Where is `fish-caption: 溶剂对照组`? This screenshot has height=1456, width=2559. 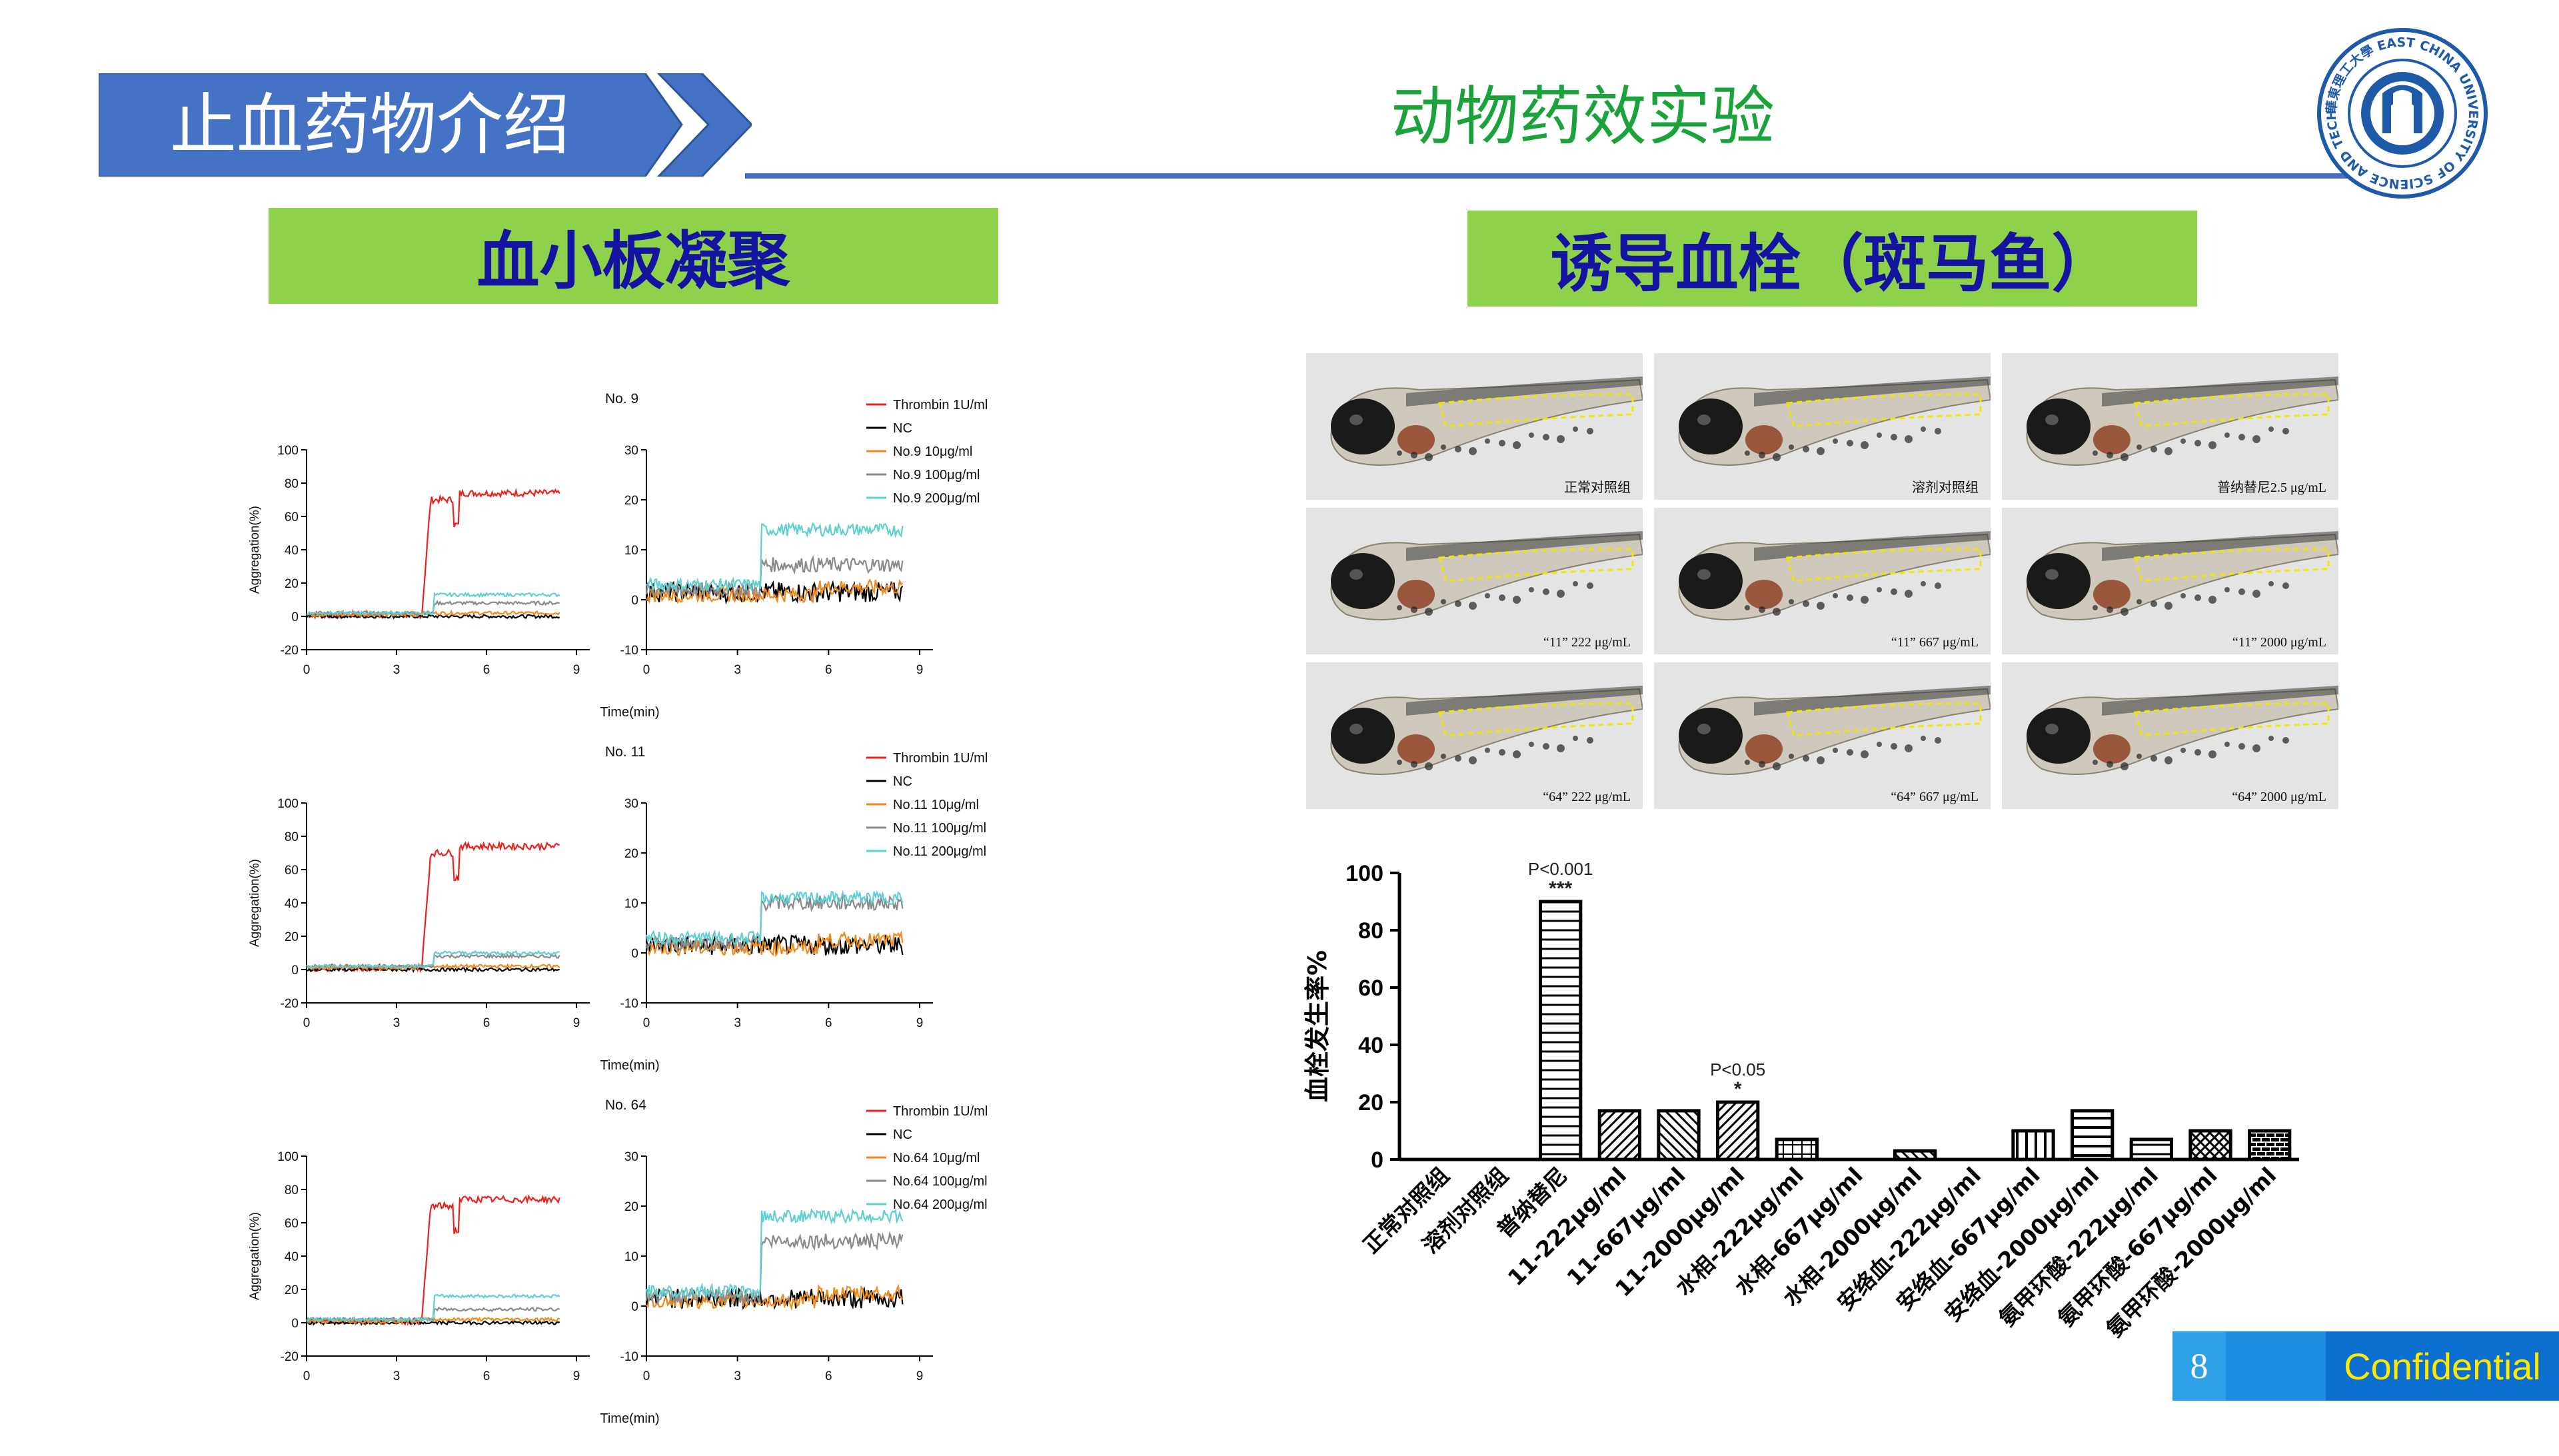
fish-caption: 溶剂对照组 is located at coordinates (1945, 487).